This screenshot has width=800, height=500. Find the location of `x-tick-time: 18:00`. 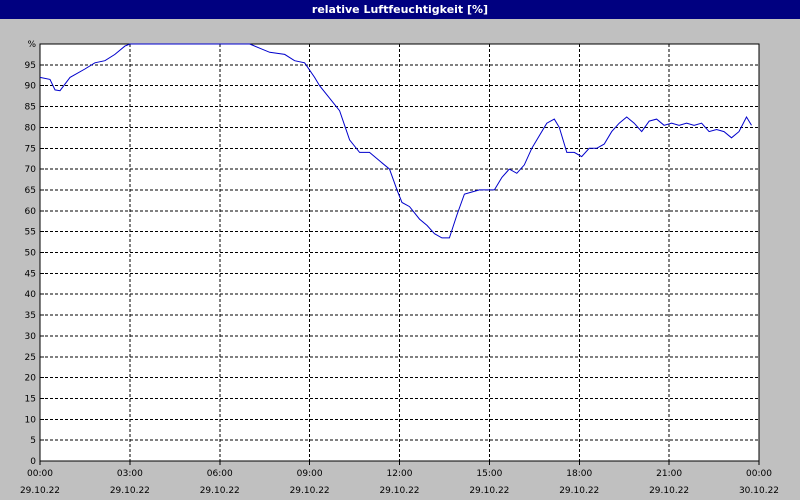

x-tick-time: 18:00 is located at coordinates (579, 474).